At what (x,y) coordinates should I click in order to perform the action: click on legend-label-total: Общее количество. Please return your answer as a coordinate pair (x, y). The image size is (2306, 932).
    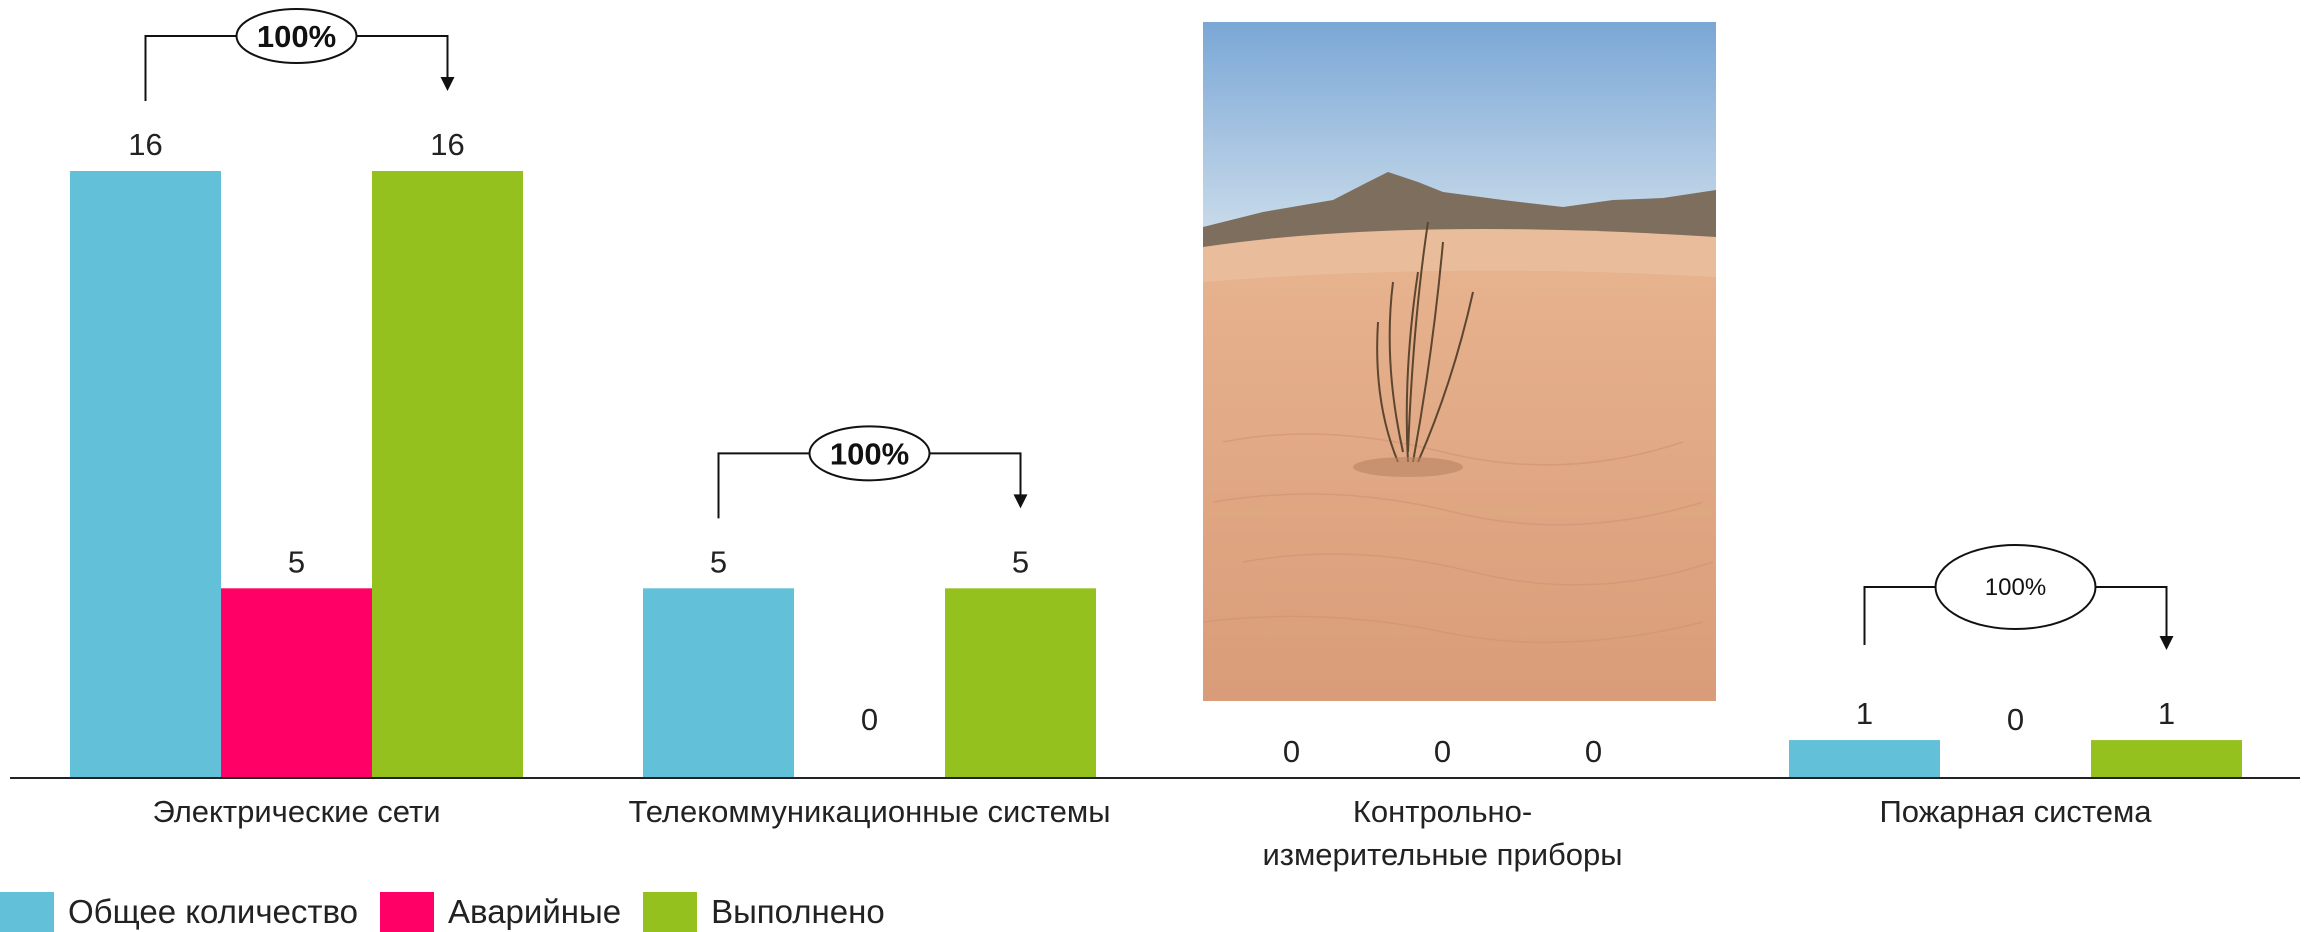
    Looking at the image, I should click on (213, 911).